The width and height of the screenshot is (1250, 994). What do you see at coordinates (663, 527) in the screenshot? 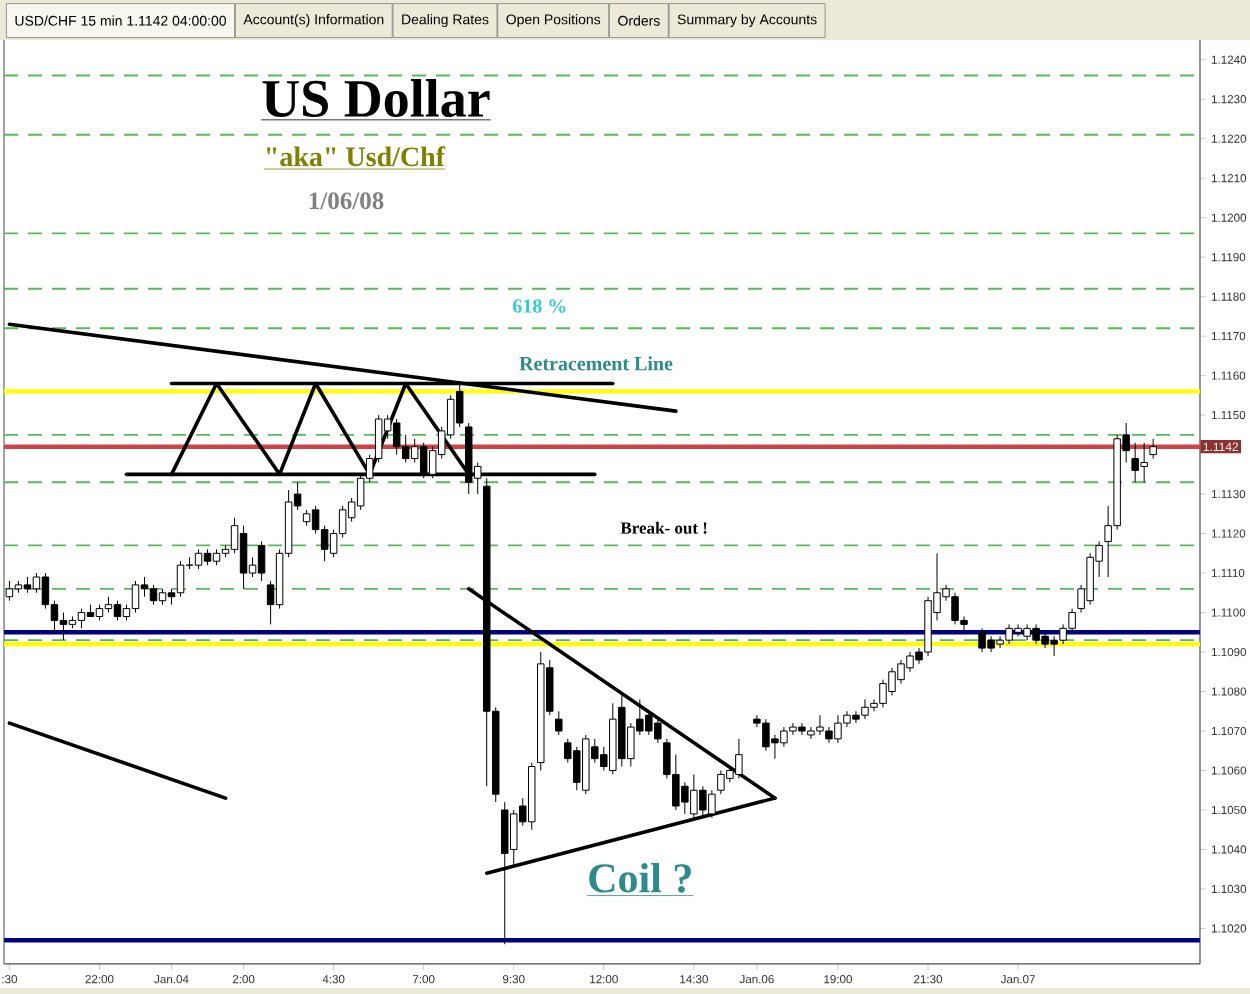
I see `annotation: Break- out !` at bounding box center [663, 527].